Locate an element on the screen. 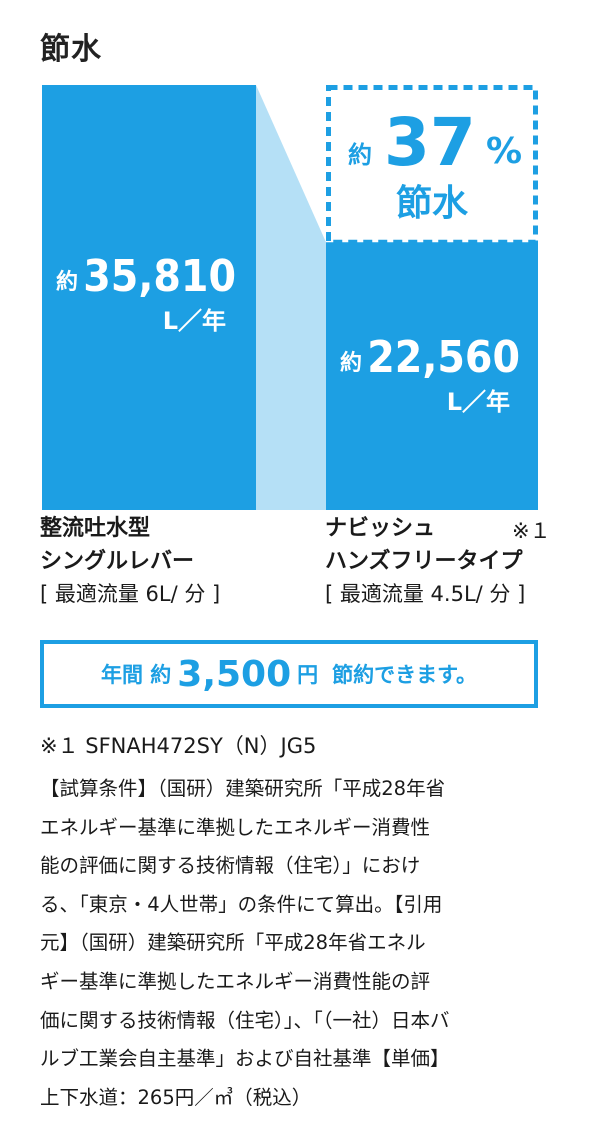 Image resolution: width=596 pixels, height=1126 pixels. category-right-line2: ハンズフリータイプ is located at coordinates (424, 561).